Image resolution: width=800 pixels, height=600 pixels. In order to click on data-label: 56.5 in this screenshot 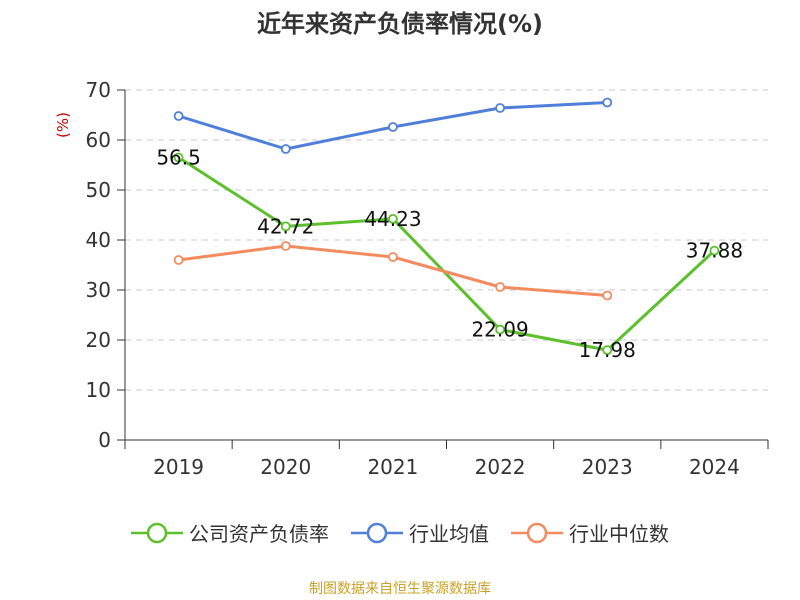, I will do `click(178, 158)`.